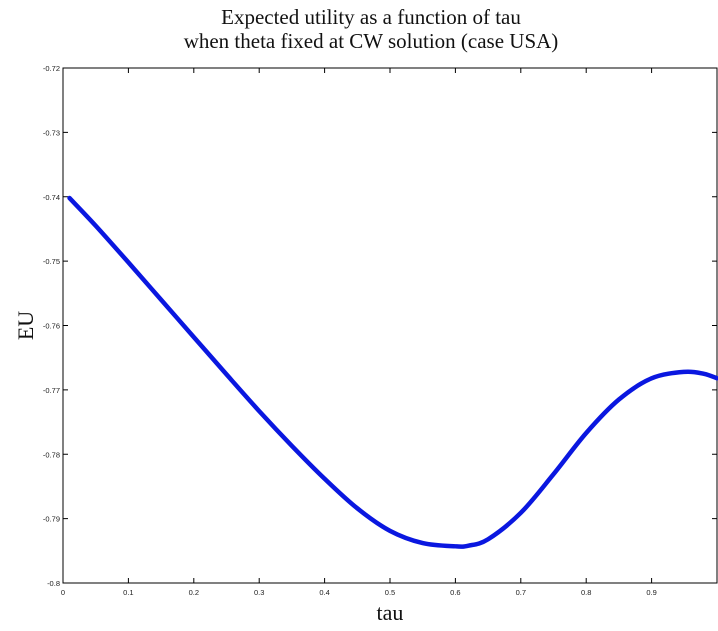 Image resolution: width=718 pixels, height=631 pixels. What do you see at coordinates (51, 132) in the screenshot?
I see `y-tick-label: -0.73` at bounding box center [51, 132].